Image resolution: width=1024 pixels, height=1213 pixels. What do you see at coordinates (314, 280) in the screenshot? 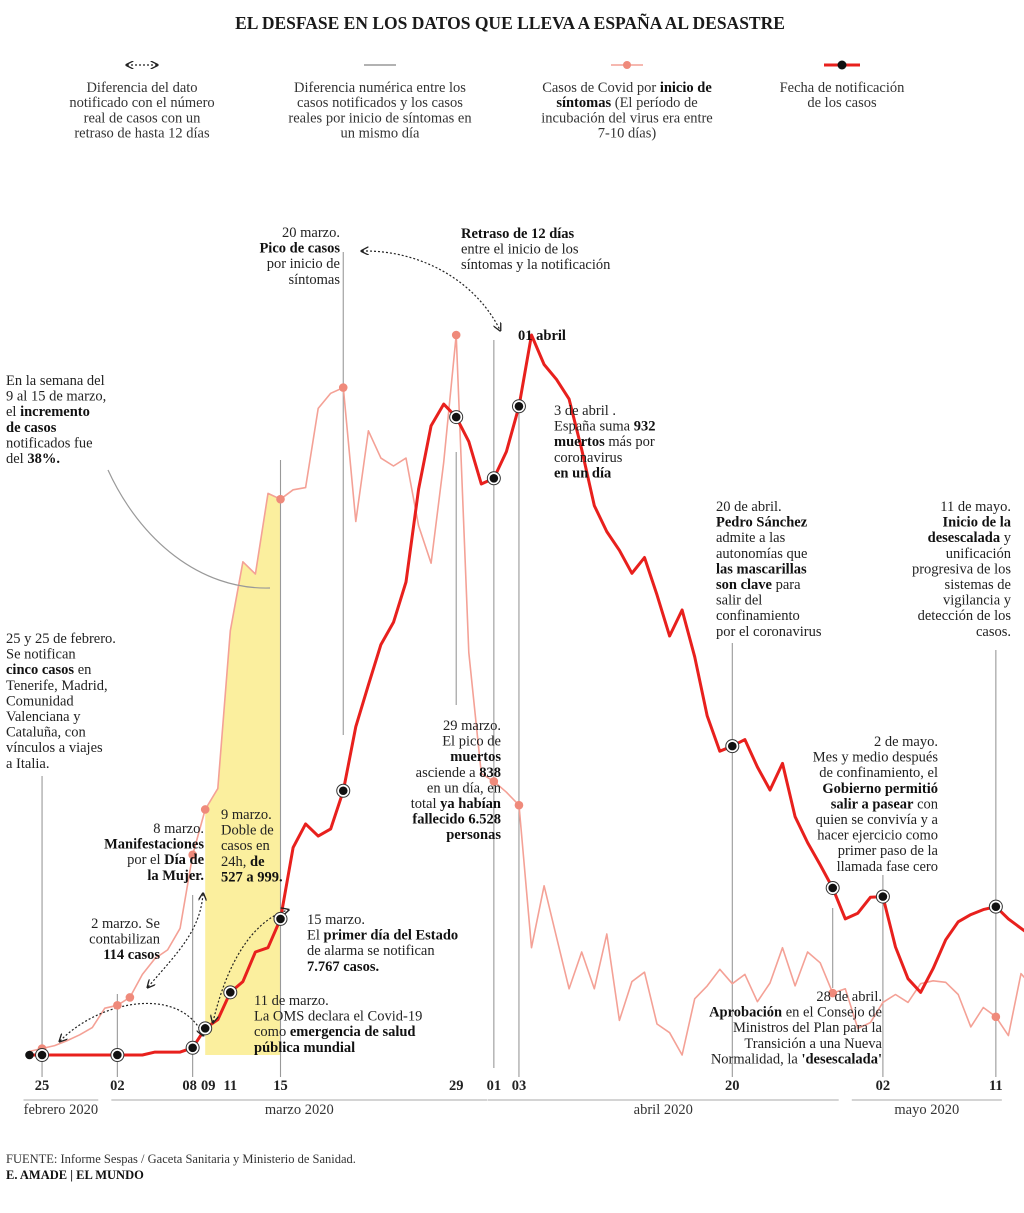
I see `annotation-pico-segment: síntomas` at bounding box center [314, 280].